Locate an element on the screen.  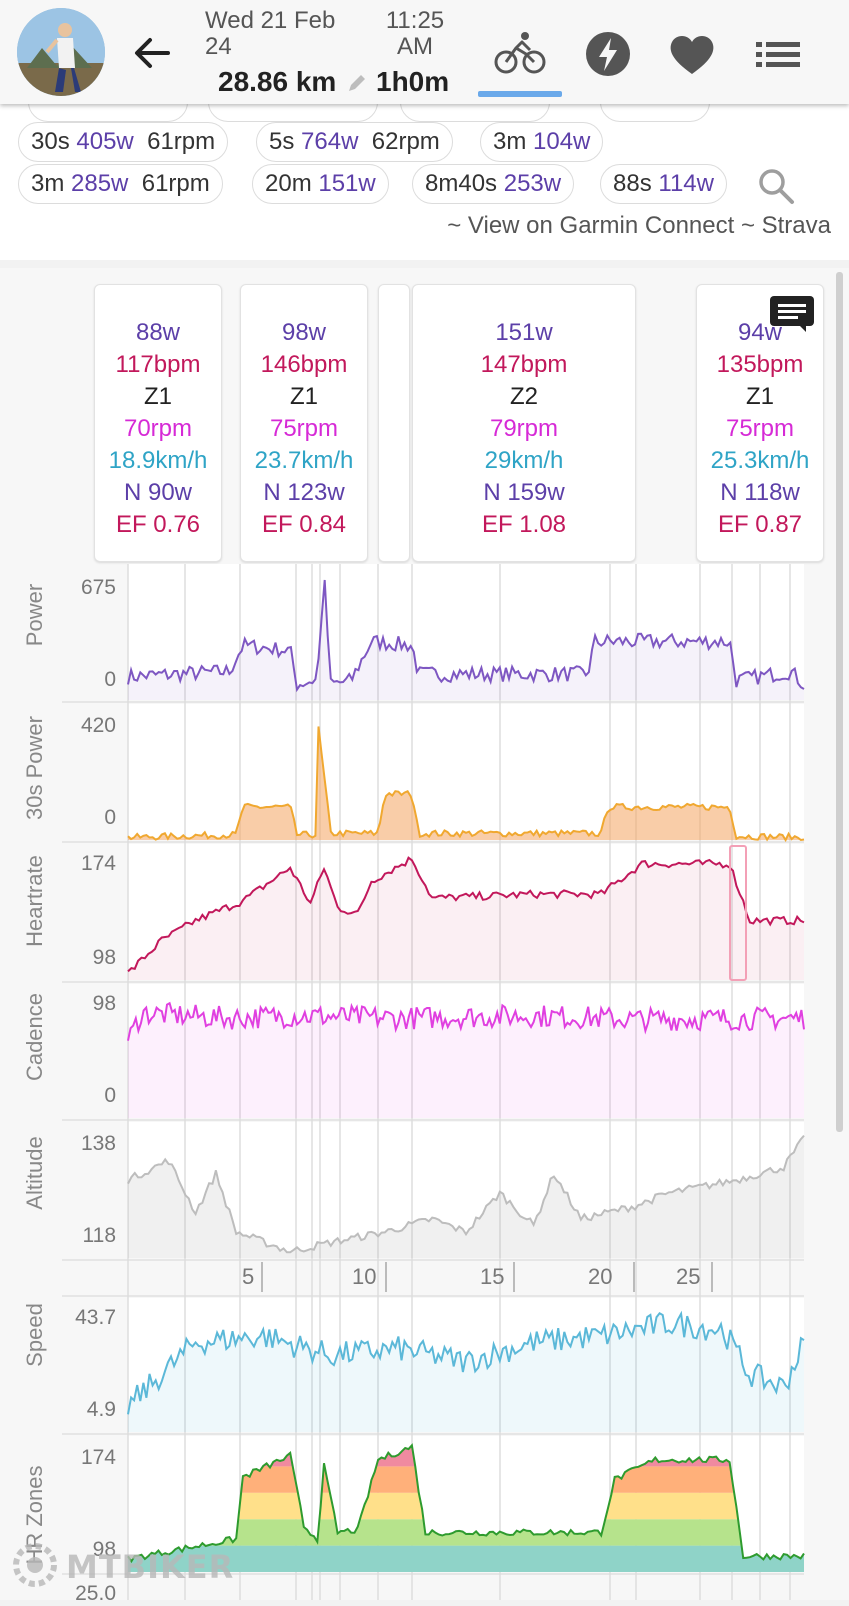
lap-efficiency: EF 0.84 is located at coordinates (304, 524).